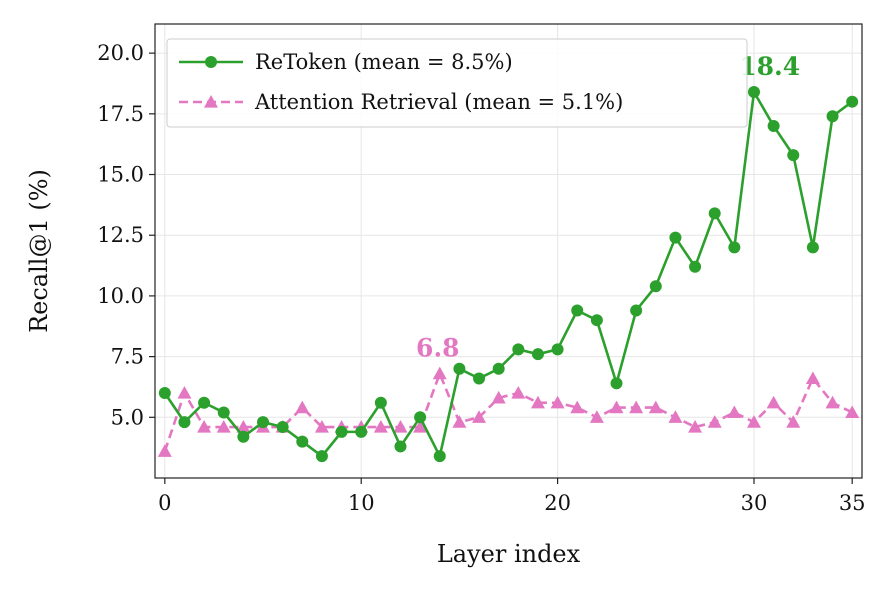 The width and height of the screenshot is (895, 598). What do you see at coordinates (438, 102) in the screenshot?
I see `legend-label: Attention Retrieval (mean = 5.1%)` at bounding box center [438, 102].